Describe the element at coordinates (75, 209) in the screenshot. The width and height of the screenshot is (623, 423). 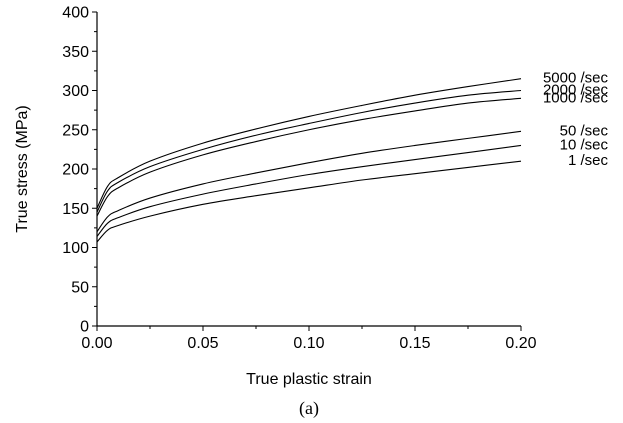
I see `y-tick-label: 150` at that location.